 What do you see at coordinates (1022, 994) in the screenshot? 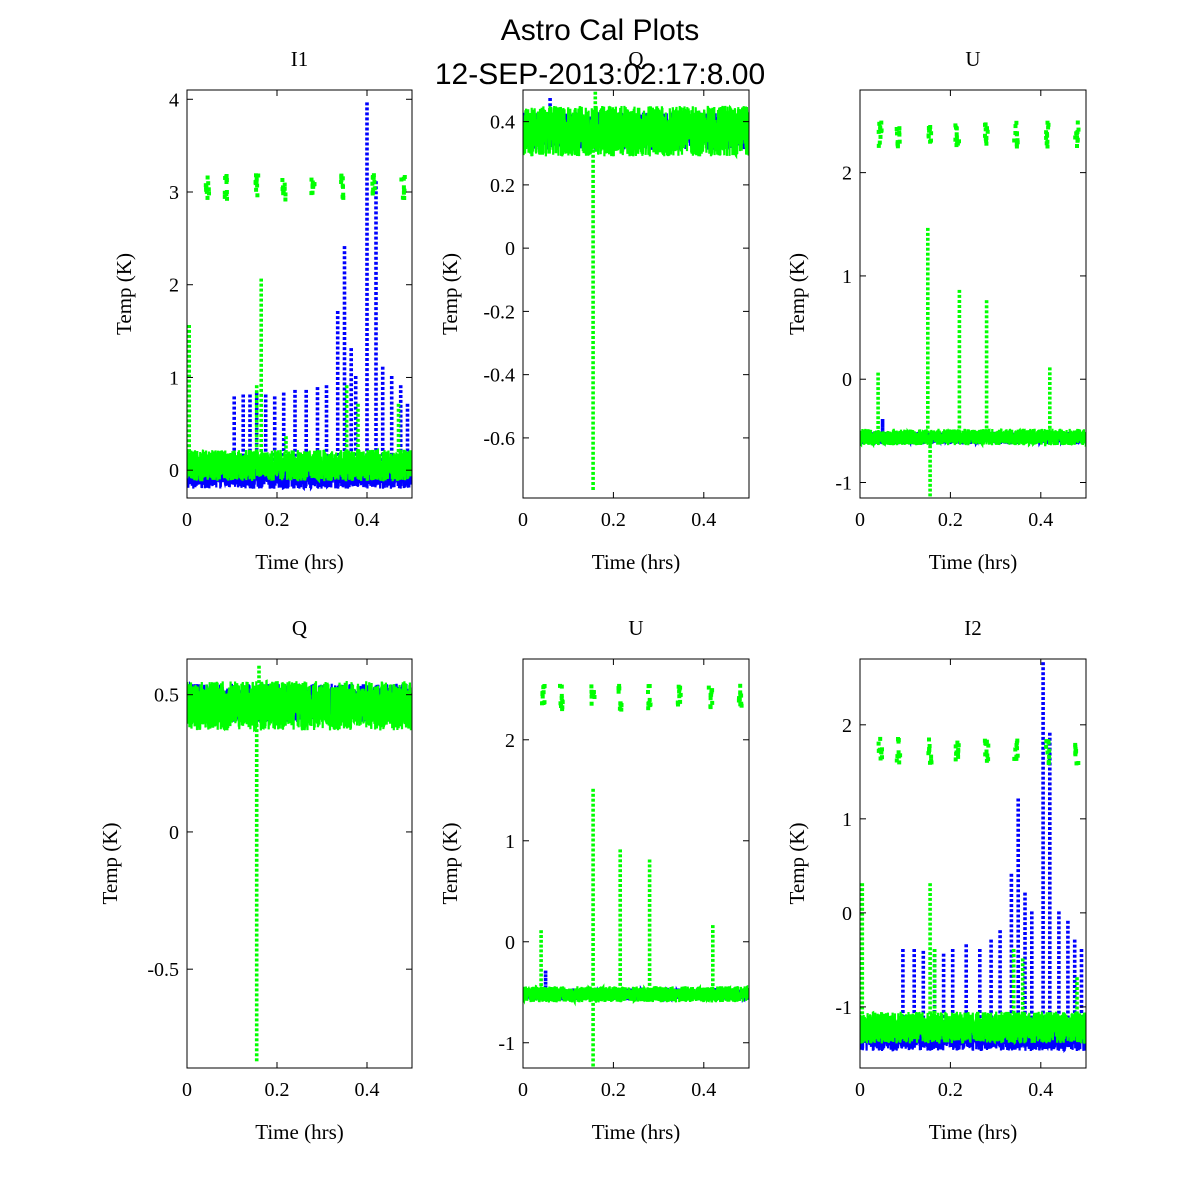
I see `series-green-spike` at bounding box center [1022, 994].